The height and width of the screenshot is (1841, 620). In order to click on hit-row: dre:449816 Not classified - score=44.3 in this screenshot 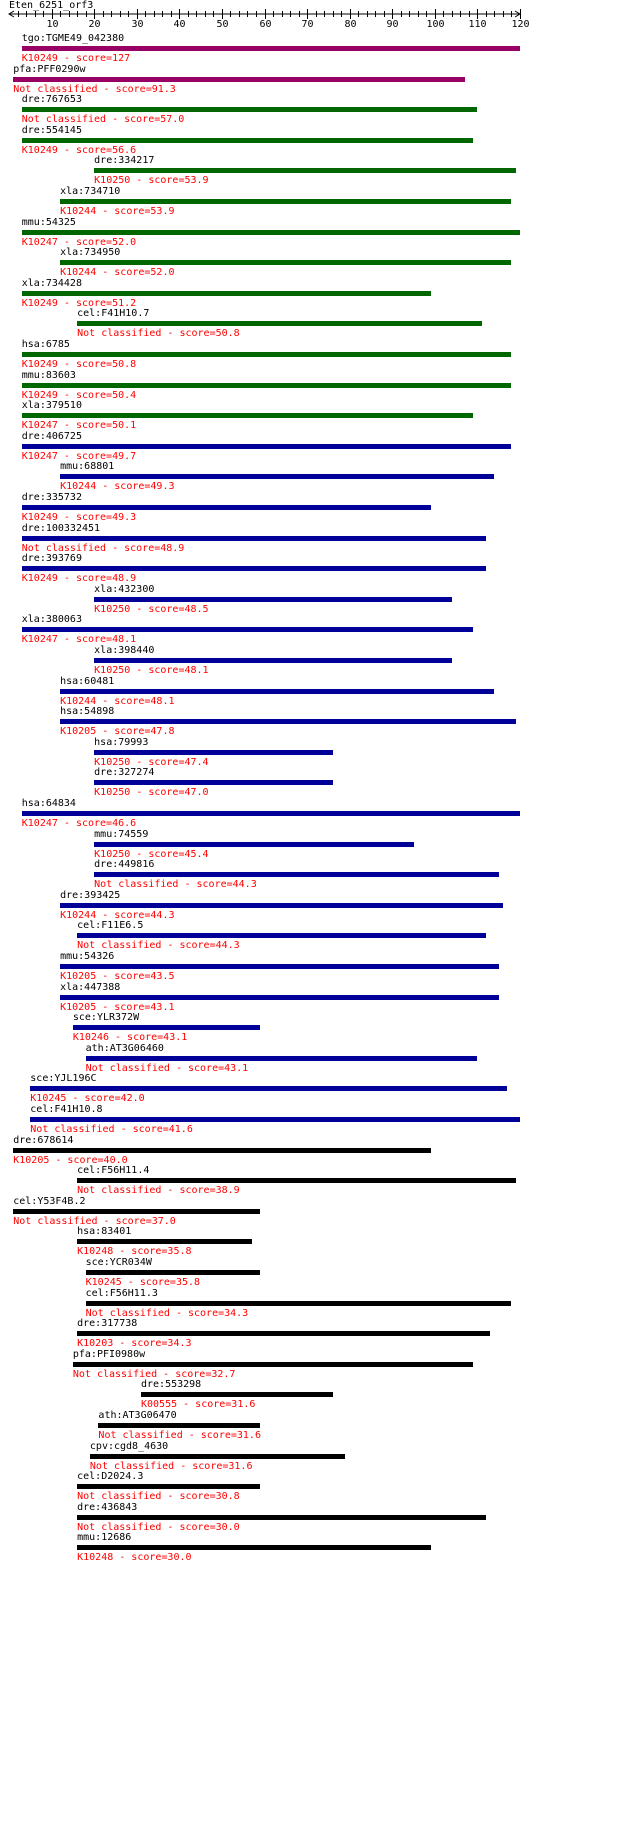, I will do `click(310, 877)`.